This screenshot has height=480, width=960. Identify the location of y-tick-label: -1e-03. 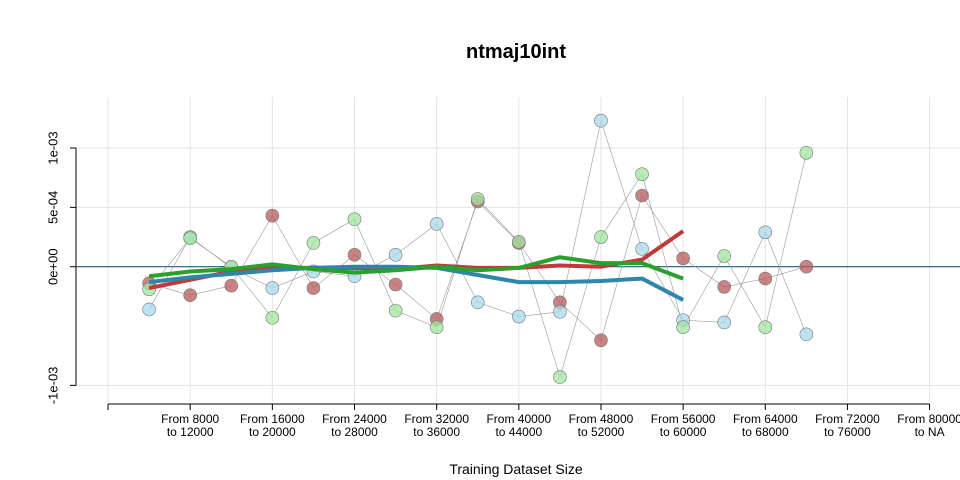
(52, 386).